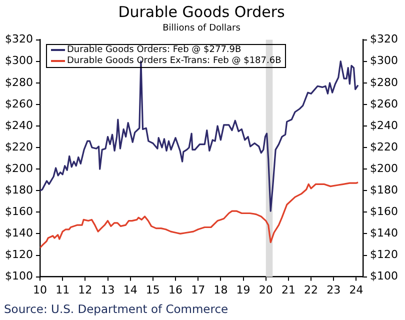  I want to click on x-tick-label: 24, so click(356, 289).